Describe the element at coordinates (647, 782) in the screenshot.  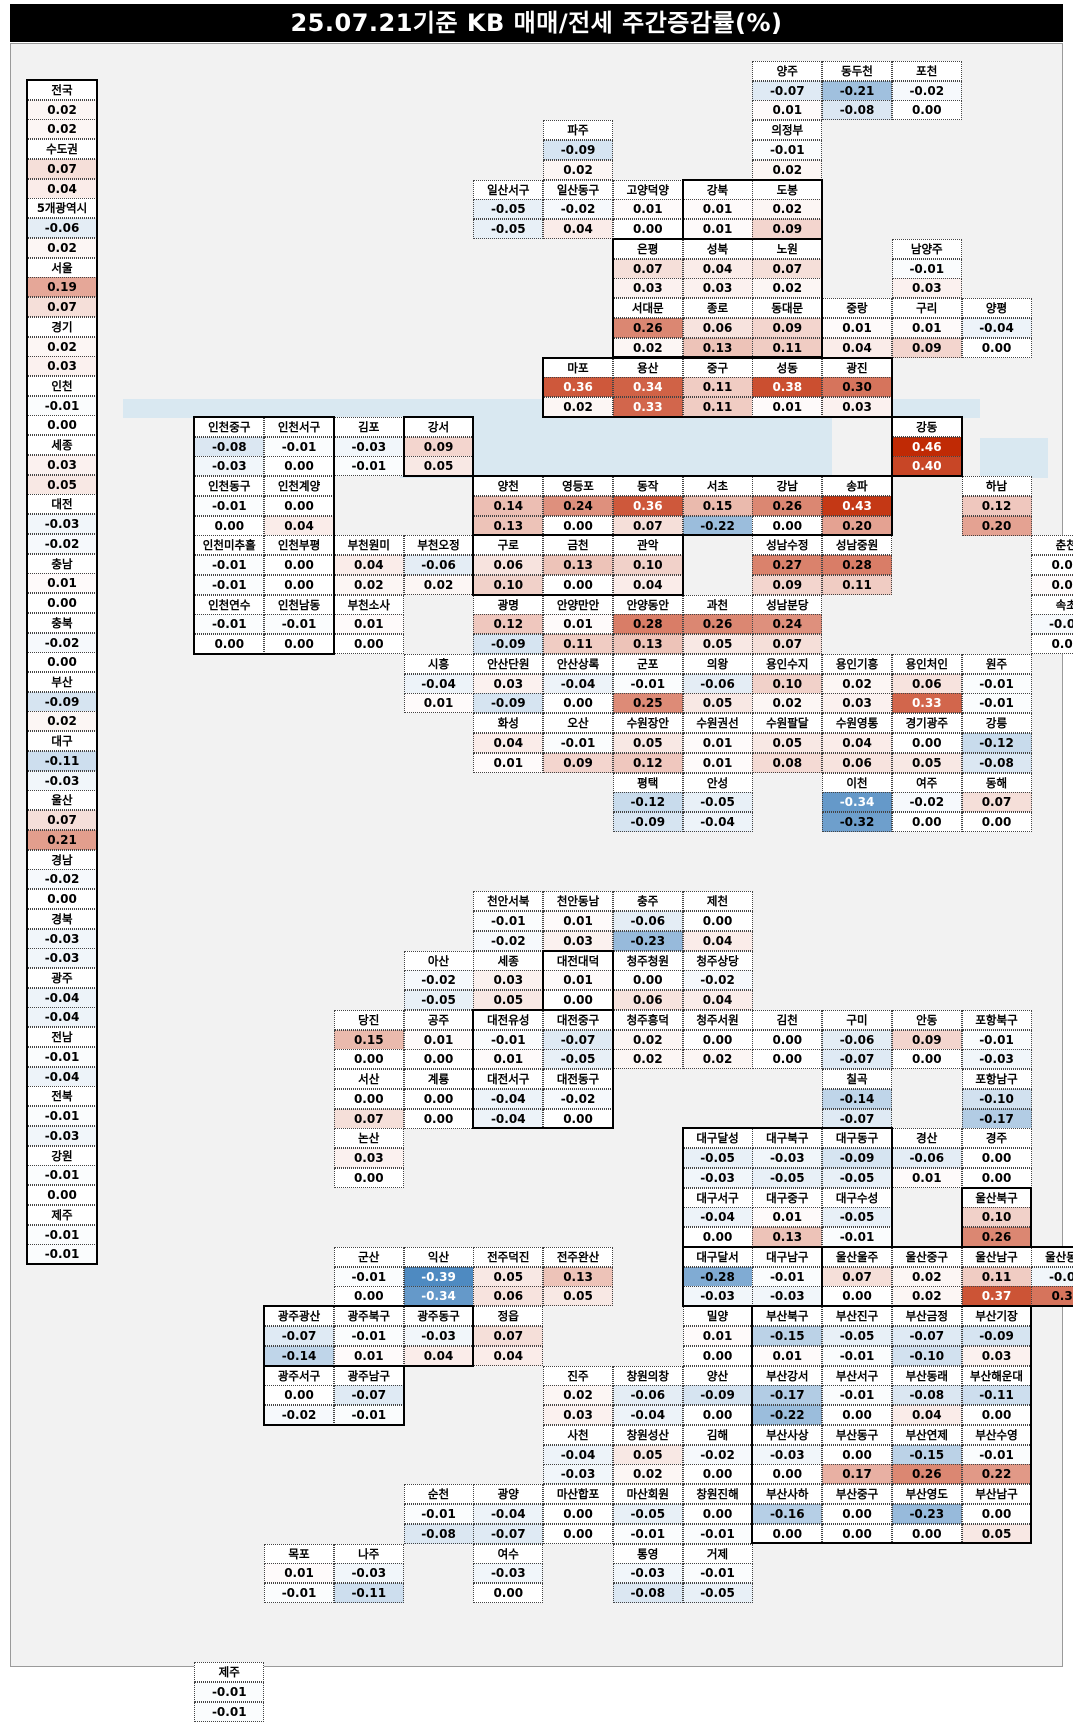
I see `region-label: 평택` at that location.